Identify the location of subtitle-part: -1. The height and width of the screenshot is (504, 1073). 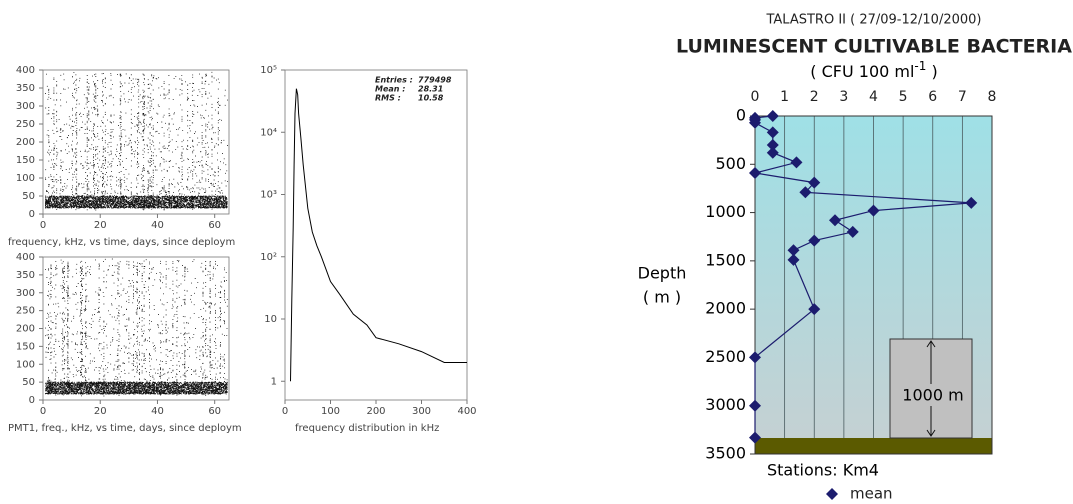
(920, 66).